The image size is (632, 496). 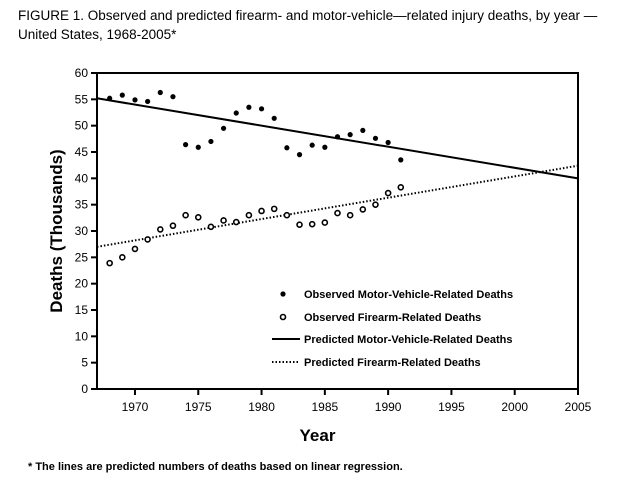 I want to click on predicted-firearm-line, so click(x=337, y=206).